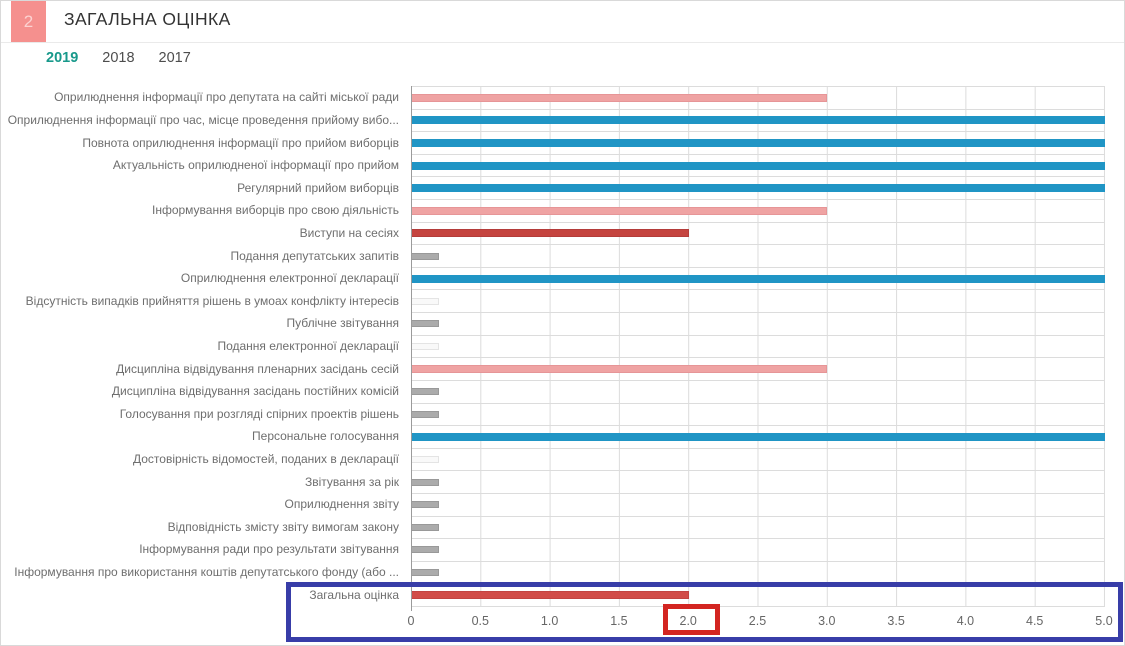 Image resolution: width=1125 pixels, height=646 pixels. What do you see at coordinates (308, 346) in the screenshot?
I see `category-label: Подання електронної декларації` at bounding box center [308, 346].